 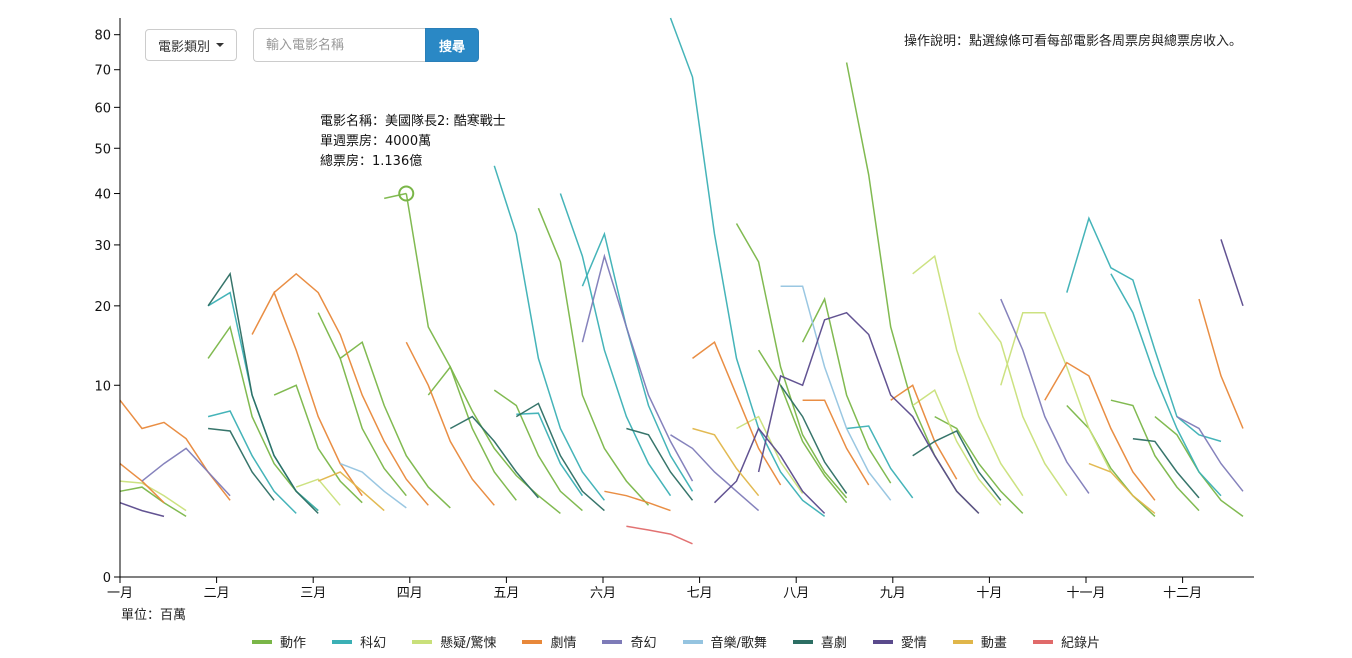 I want to click on category-dropdown-button: 電影類別, so click(x=191, y=45).